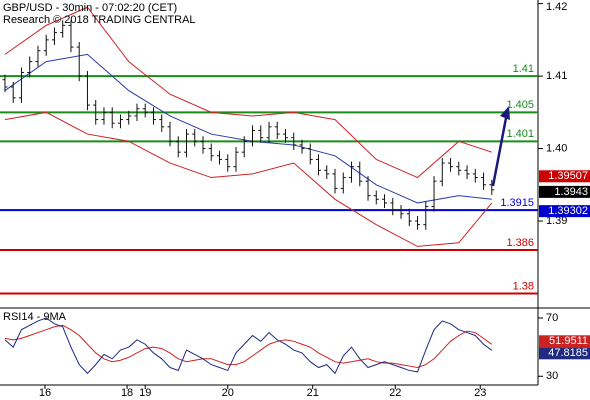 The width and height of the screenshot is (590, 400). What do you see at coordinates (568, 341) in the screenshot?
I see `last-value: 51.9511` at bounding box center [568, 341].